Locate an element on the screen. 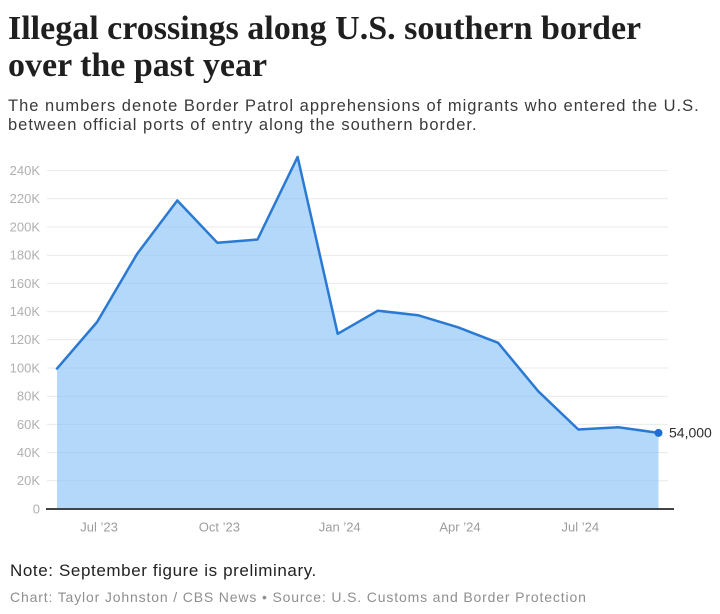 The width and height of the screenshot is (720, 614). svg-text: 220K is located at coordinates (25, 198).